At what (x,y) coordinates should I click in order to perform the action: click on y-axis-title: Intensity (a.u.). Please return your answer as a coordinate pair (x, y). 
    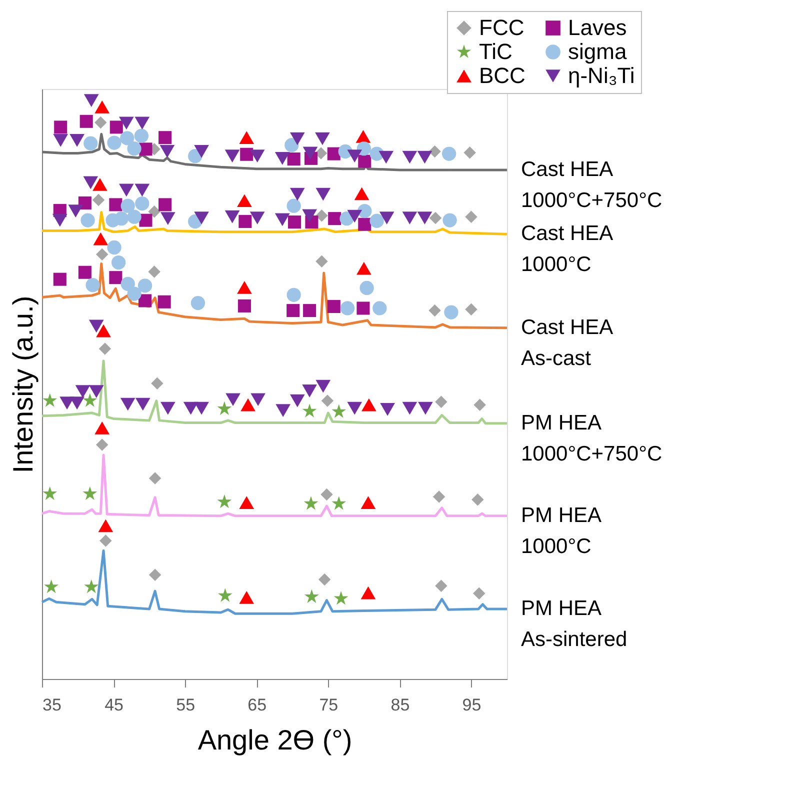
    Looking at the image, I should click on (23, 385).